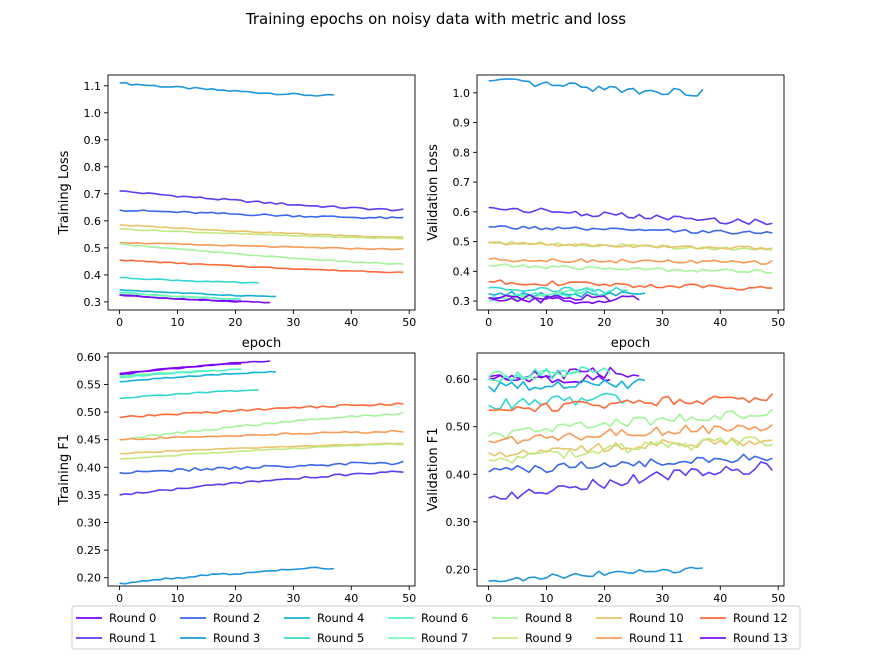 The width and height of the screenshot is (872, 655). Describe the element at coordinates (89, 440) in the screenshot. I see `y-tick-label: 0.45` at that location.